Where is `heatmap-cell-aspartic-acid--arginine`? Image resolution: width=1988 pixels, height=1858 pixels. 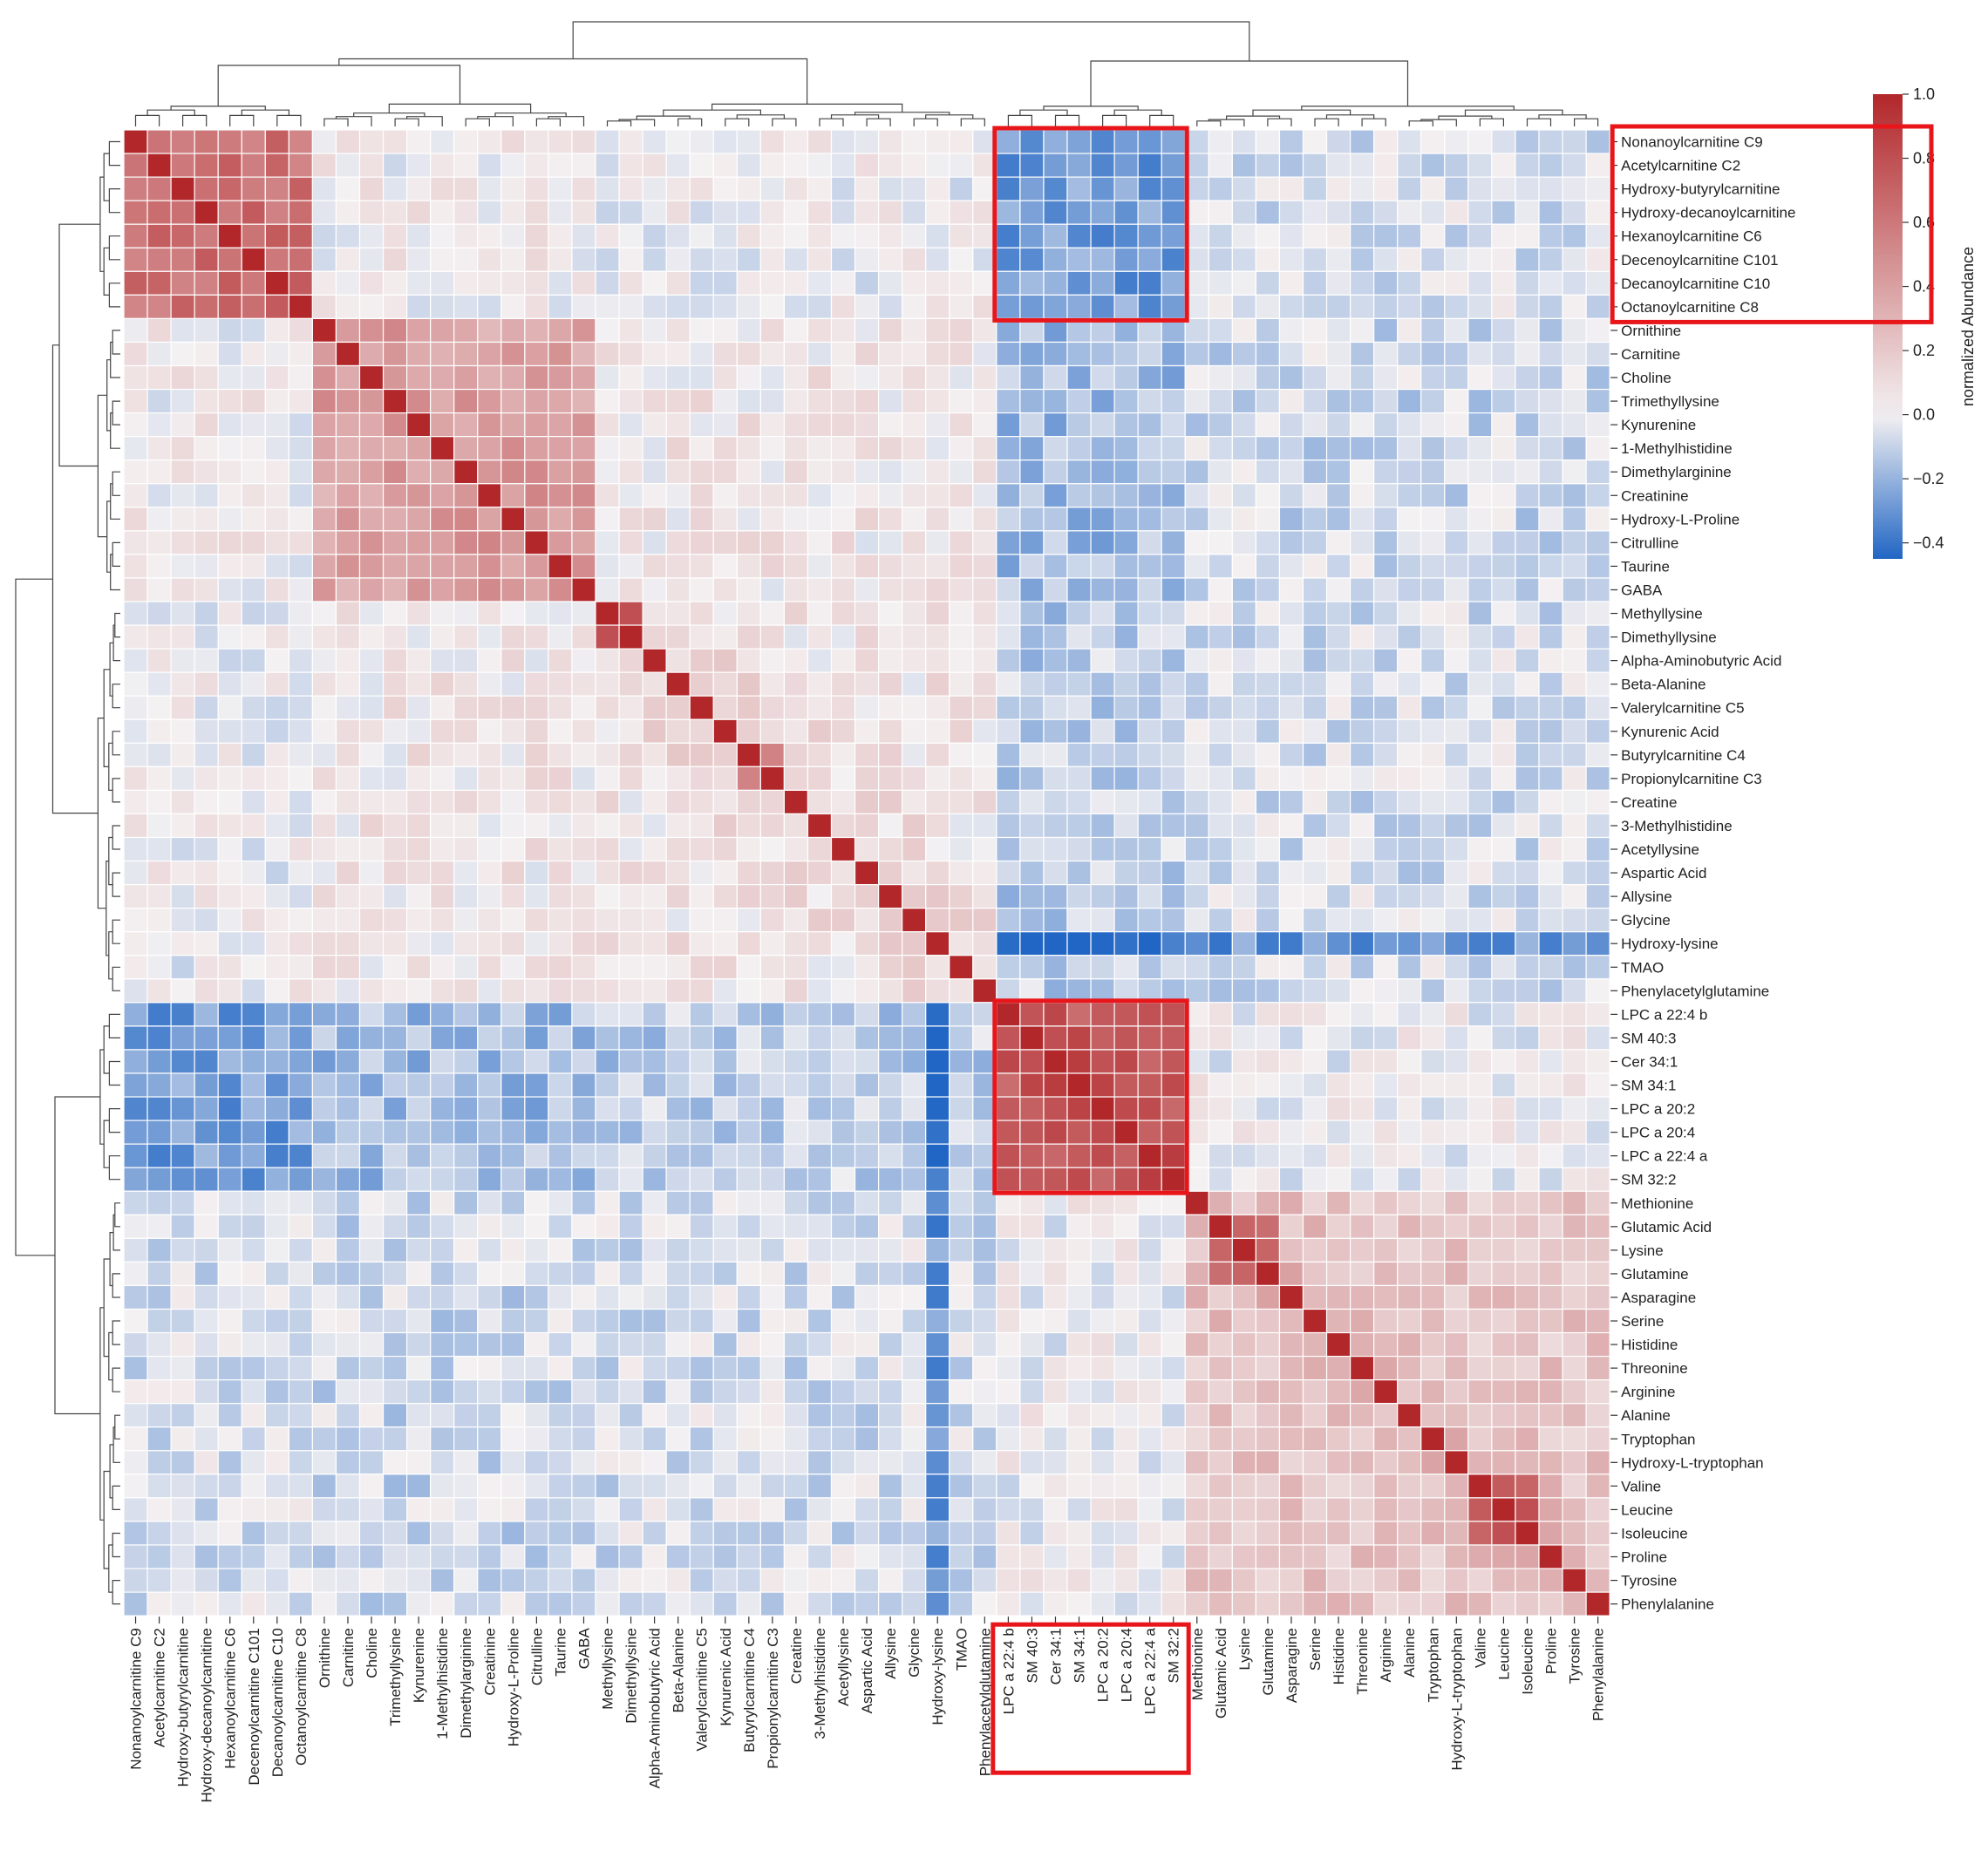
heatmap-cell-aspartic-acid--arginine is located at coordinates (1386, 873).